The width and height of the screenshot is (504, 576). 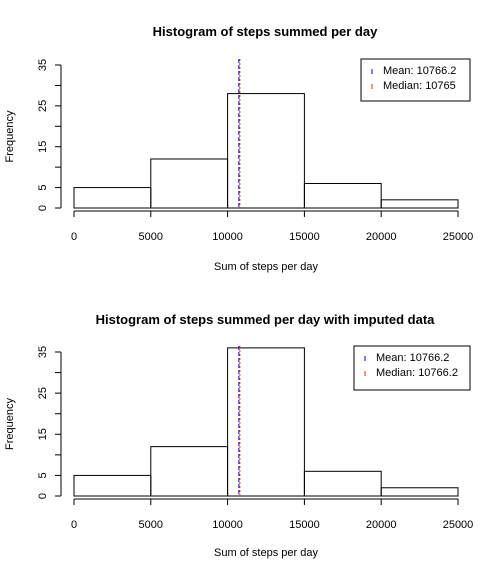 I want to click on legend-median-label: Median: 10765, so click(x=419, y=86).